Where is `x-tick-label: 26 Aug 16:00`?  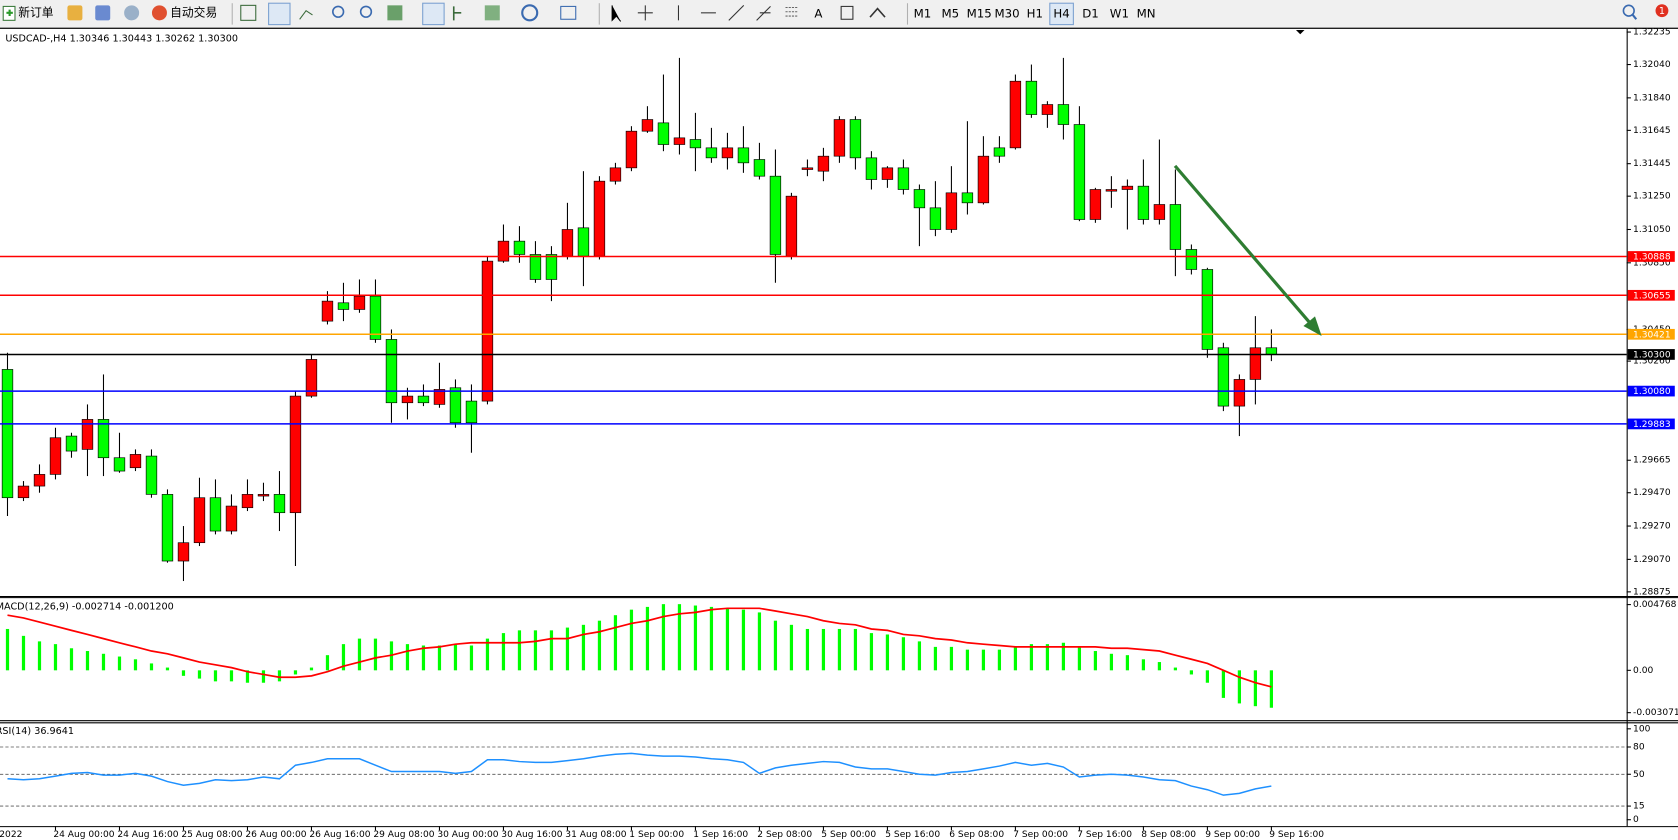 x-tick-label: 26 Aug 16:00 is located at coordinates (339, 835).